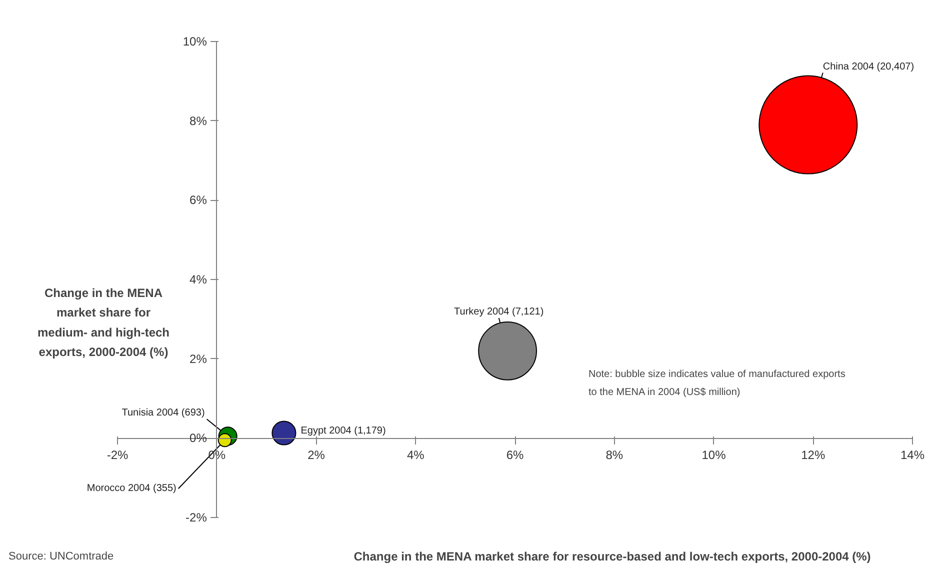  I want to click on annotation: China 2004 (20,407), so click(868, 66).